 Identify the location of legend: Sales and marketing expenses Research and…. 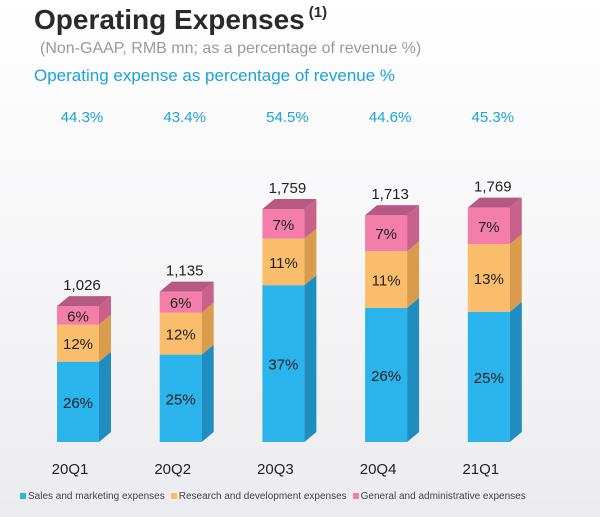
(273, 496).